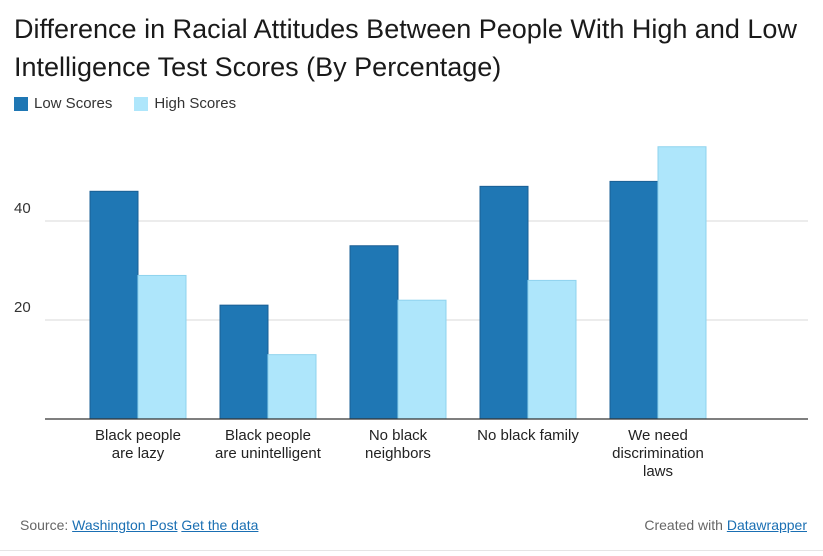 This screenshot has width=823, height=556. What do you see at coordinates (22, 307) in the screenshot?
I see `y-tick-label: 20` at bounding box center [22, 307].